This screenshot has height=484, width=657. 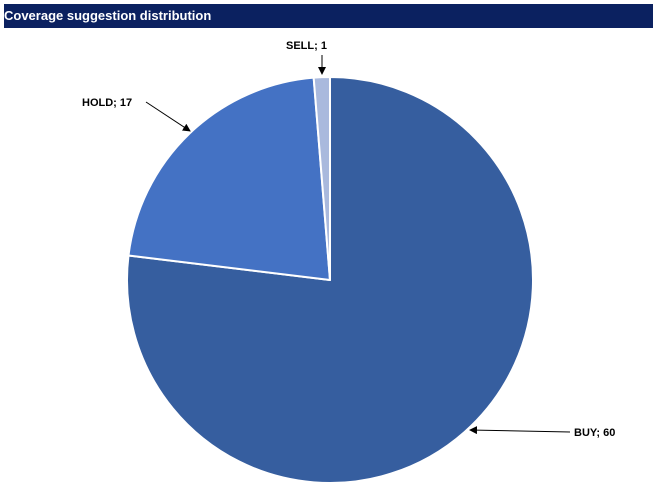 I want to click on title-bar, so click(x=328, y=16).